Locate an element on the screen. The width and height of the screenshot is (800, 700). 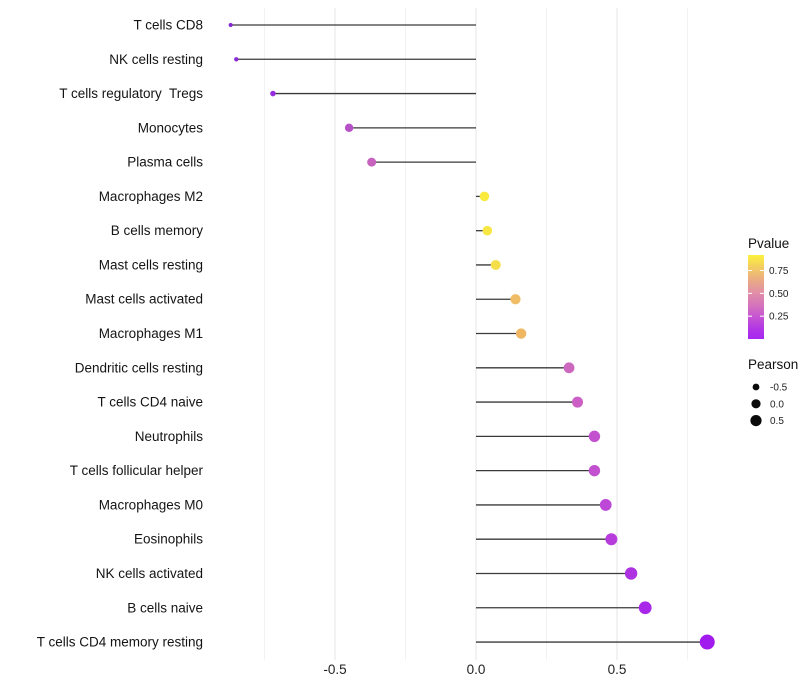
pearson-size-legend: -0.5 0.0 0.5 is located at coordinates (769, 405).